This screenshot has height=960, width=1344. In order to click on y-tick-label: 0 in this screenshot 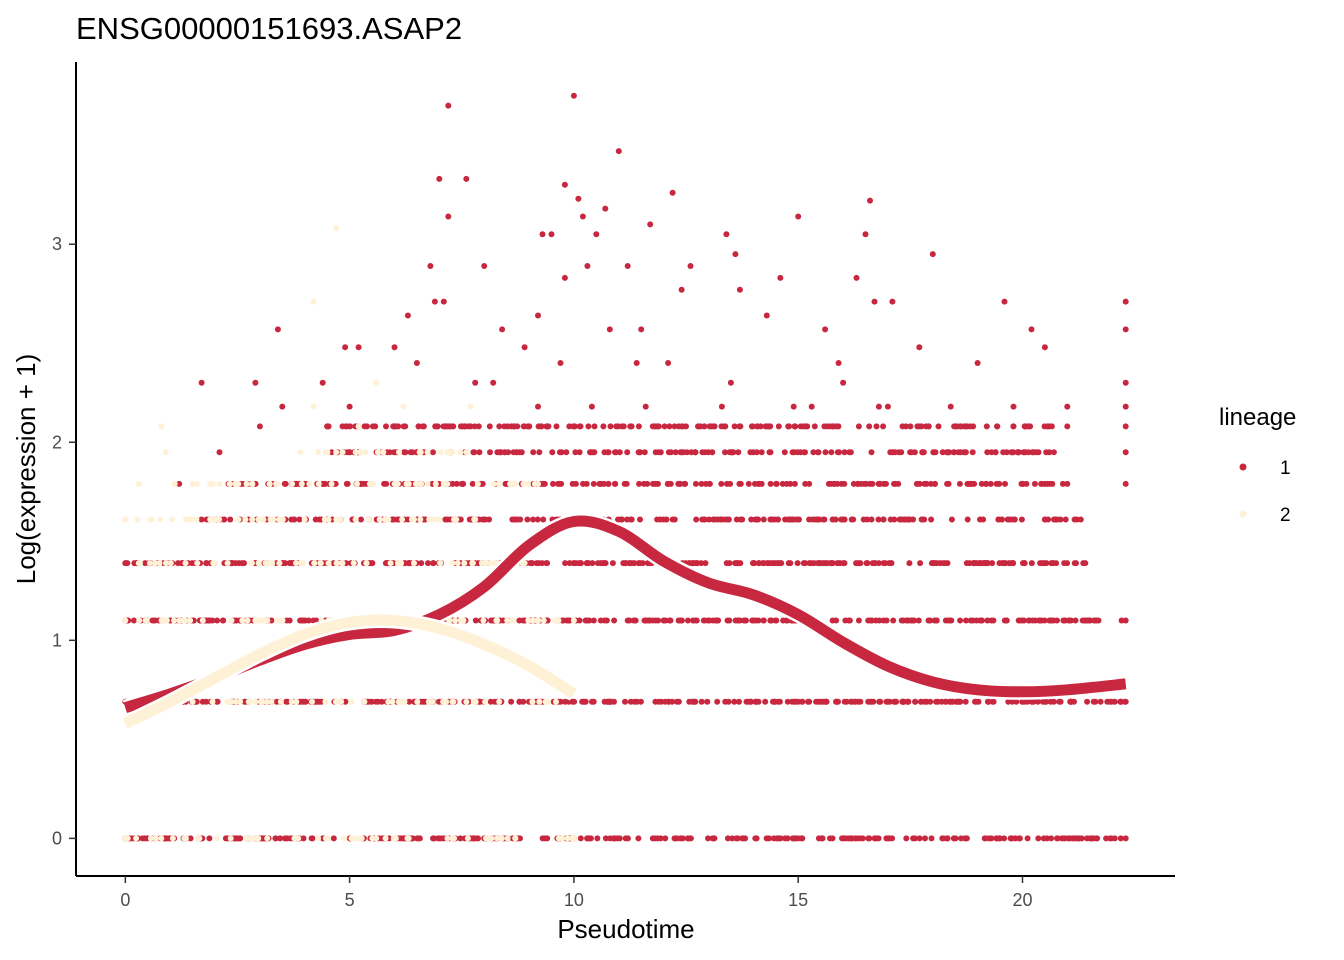, I will do `click(57, 838)`.